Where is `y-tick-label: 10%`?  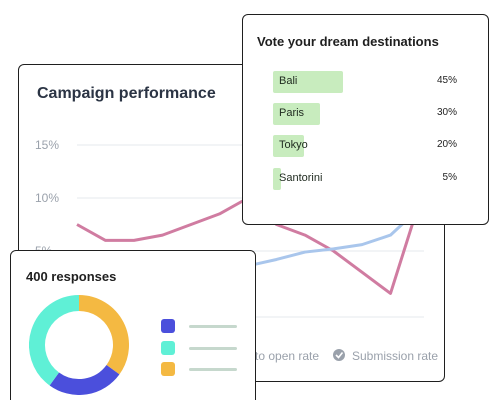
y-tick-label: 10% is located at coordinates (47, 198).